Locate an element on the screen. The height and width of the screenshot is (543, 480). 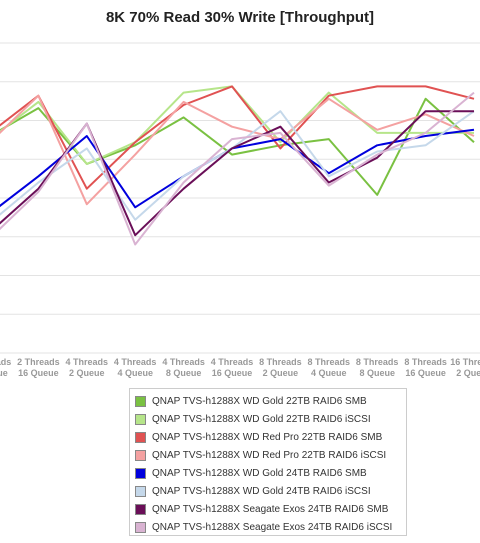
legend-item: QNAP TVS-h1288X WD Gold 22TB RAID6 SMB is located at coordinates (251, 401).